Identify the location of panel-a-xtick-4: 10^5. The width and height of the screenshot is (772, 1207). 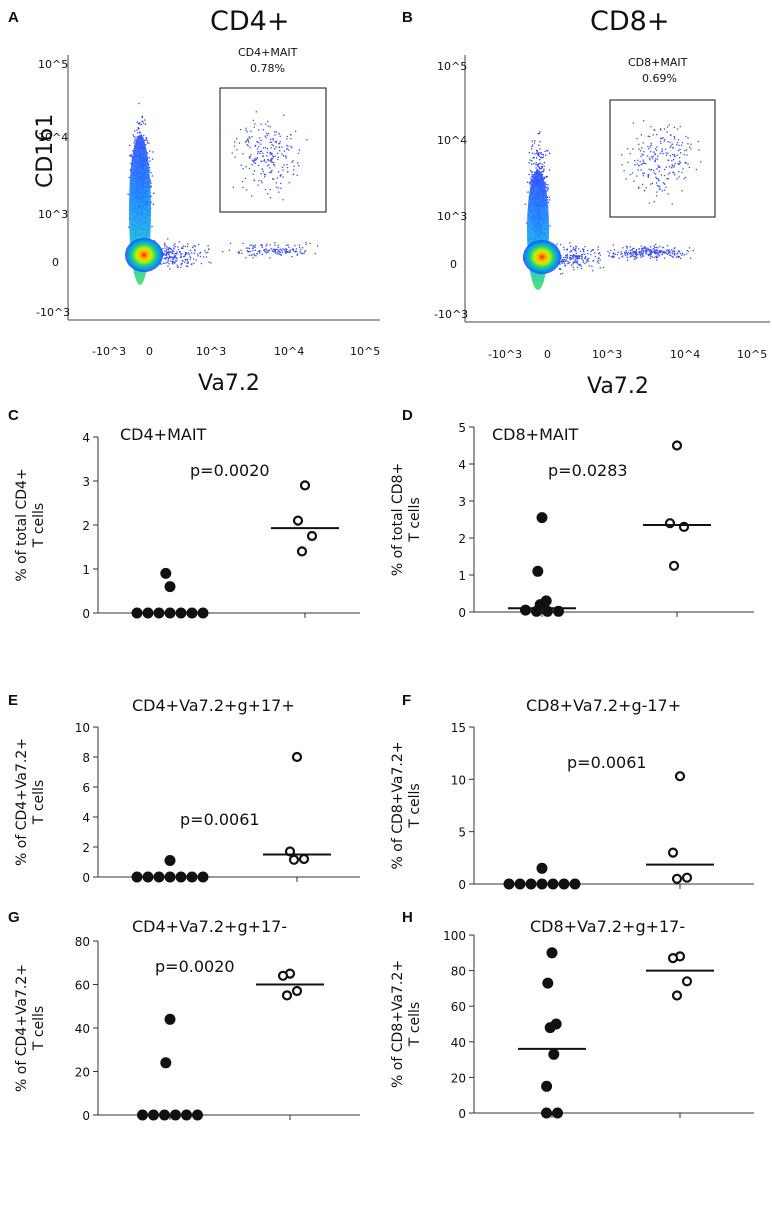
(365, 351).